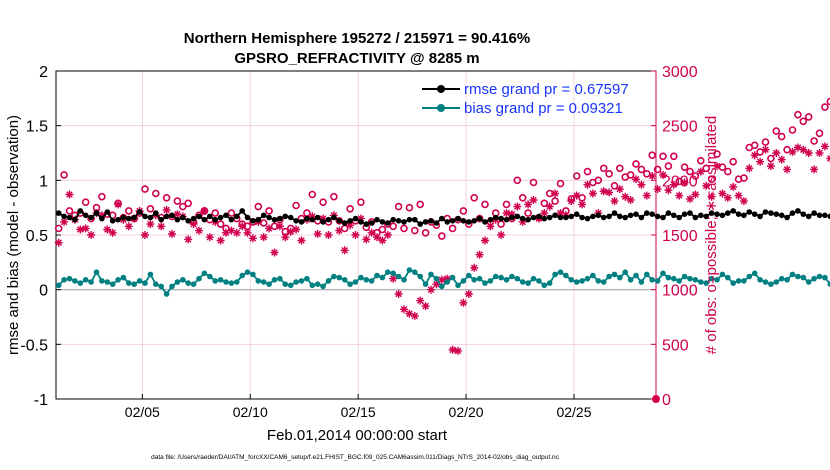  What do you see at coordinates (711, 235) in the screenshot?
I see `y-axis-right-label: # of obs: o=possible; ∗=assimilated` at bounding box center [711, 235].